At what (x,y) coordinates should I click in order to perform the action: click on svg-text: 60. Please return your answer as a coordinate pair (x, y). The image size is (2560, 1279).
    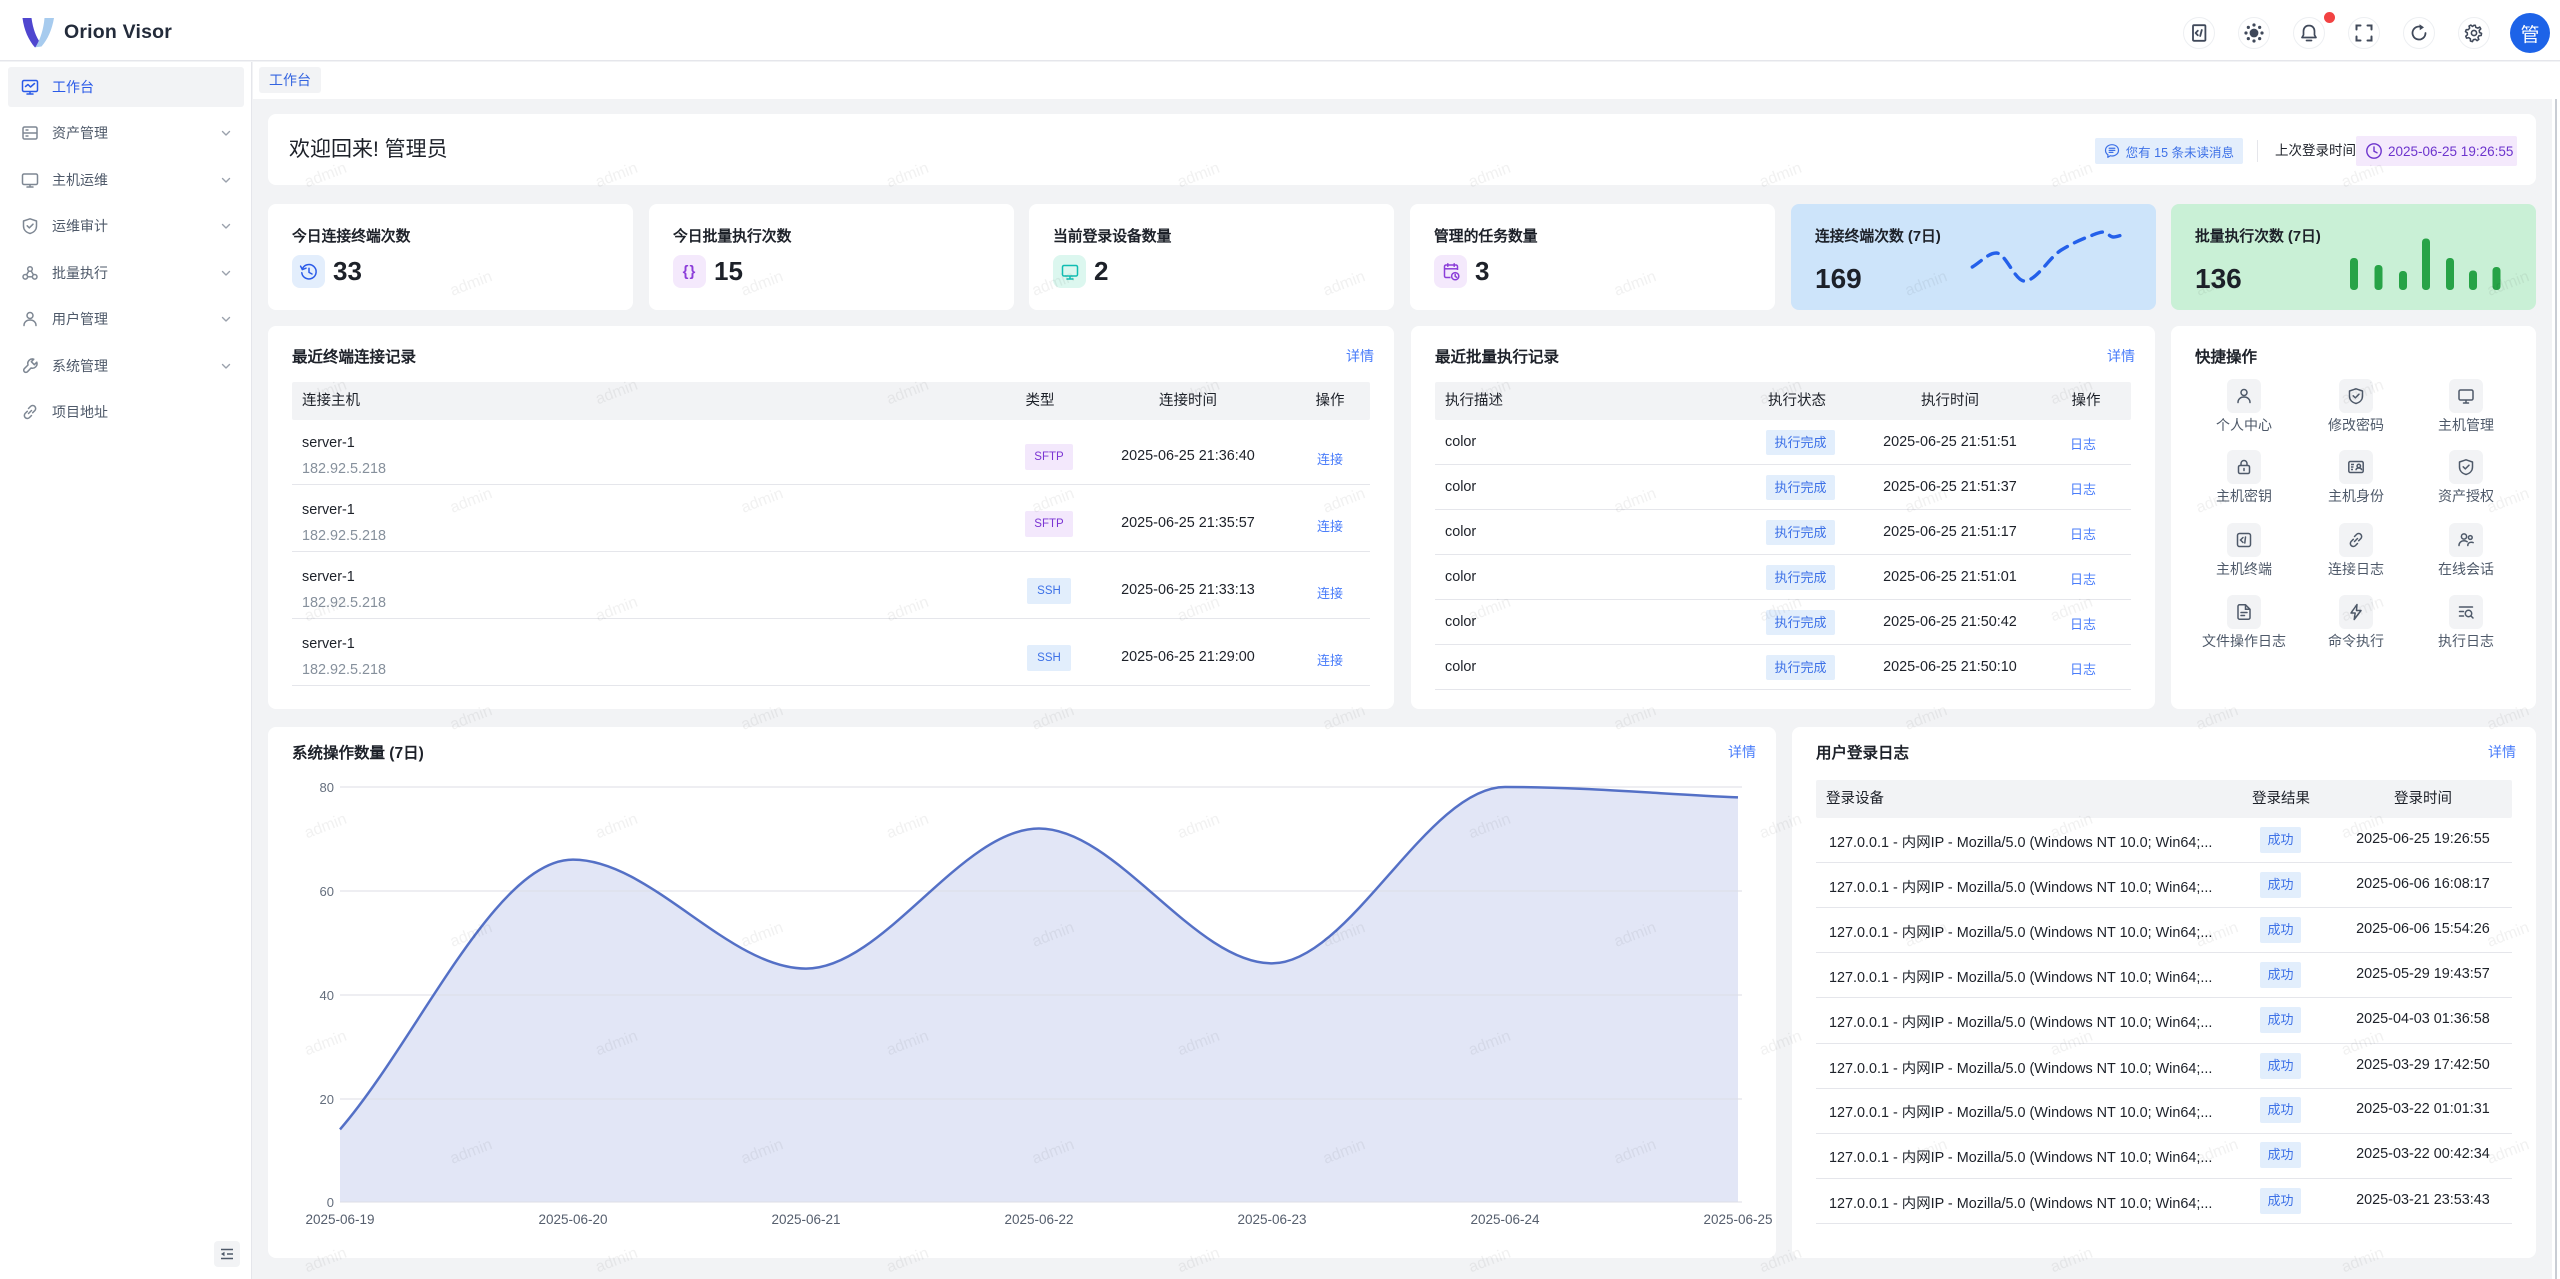
    Looking at the image, I should click on (327, 891).